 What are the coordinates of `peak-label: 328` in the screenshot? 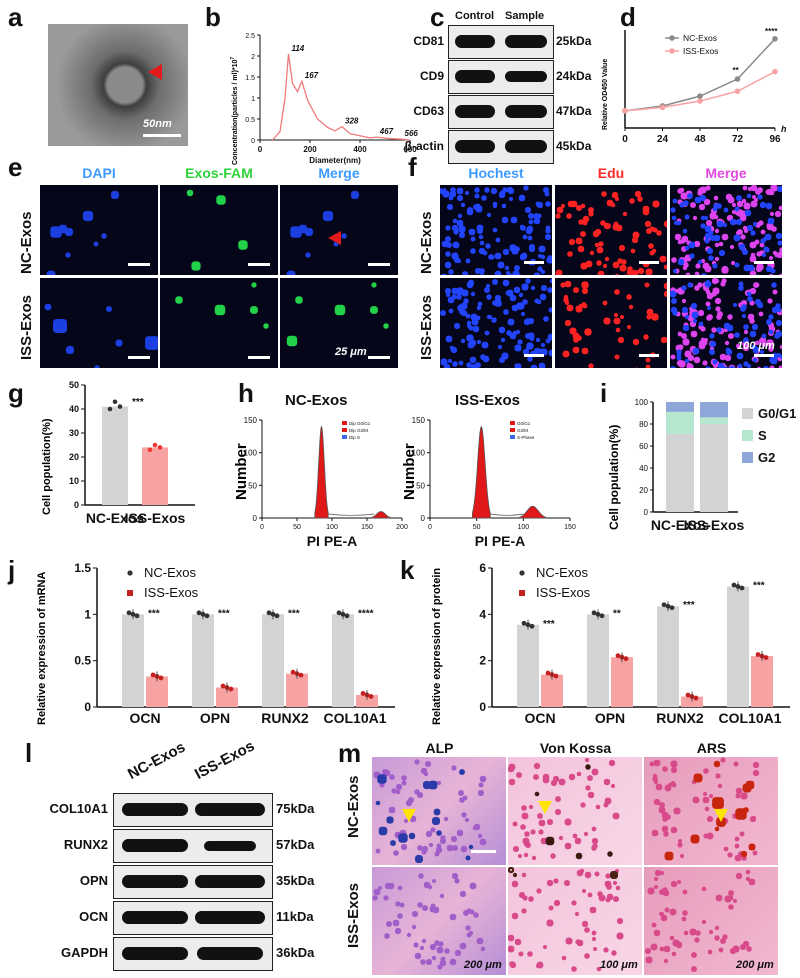 It's located at (352, 121).